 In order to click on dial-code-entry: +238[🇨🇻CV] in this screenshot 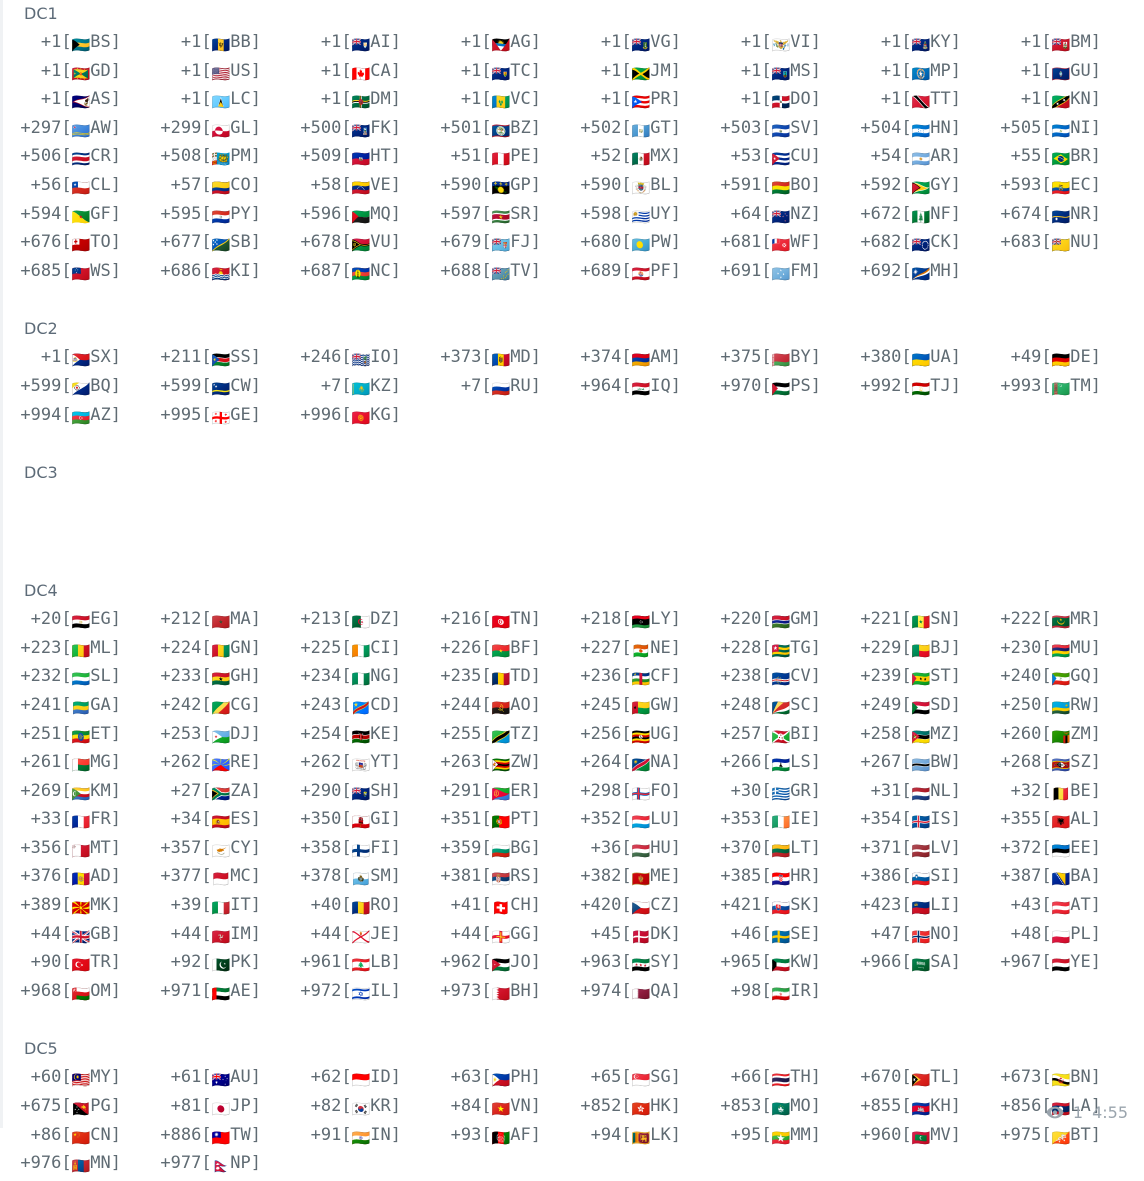, I will do `click(773, 676)`.